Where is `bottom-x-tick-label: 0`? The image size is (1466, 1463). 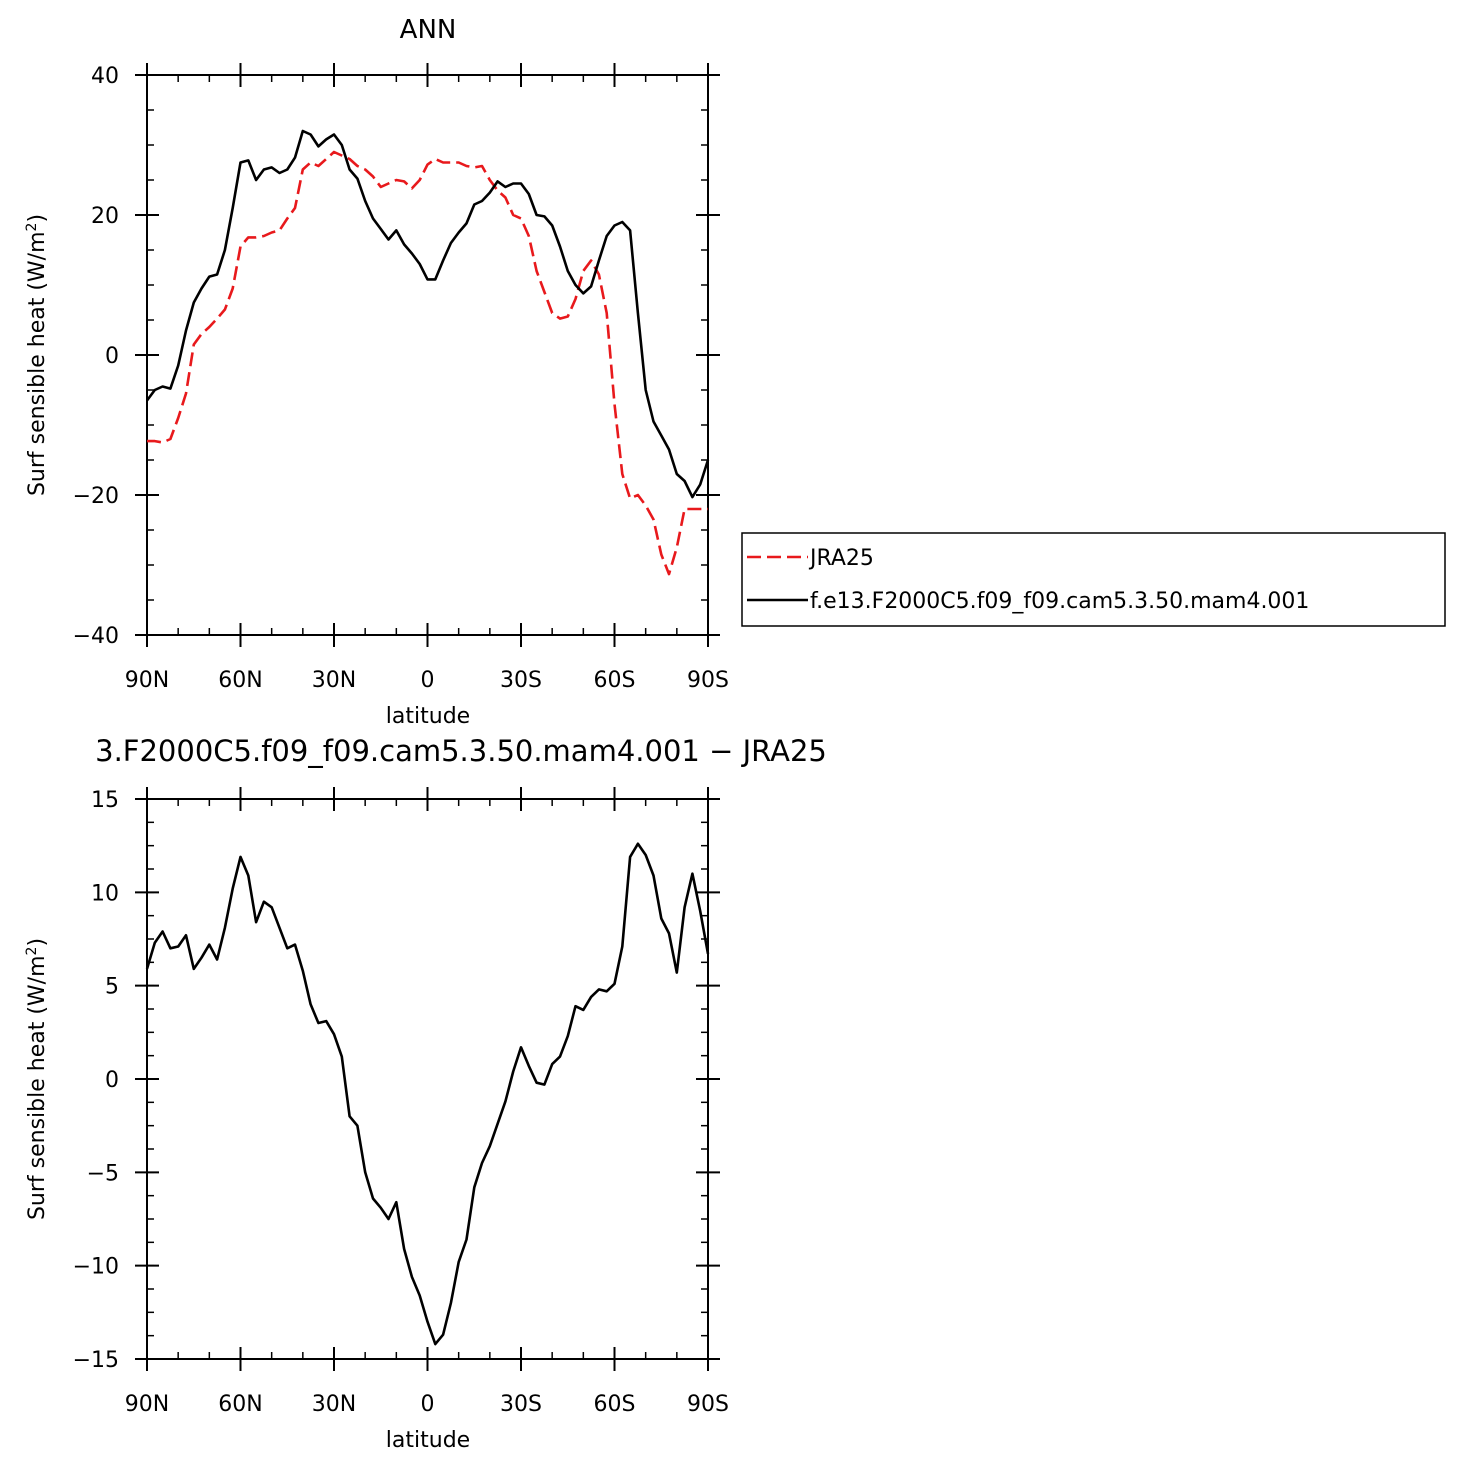 bottom-x-tick-label: 0 is located at coordinates (428, 1404).